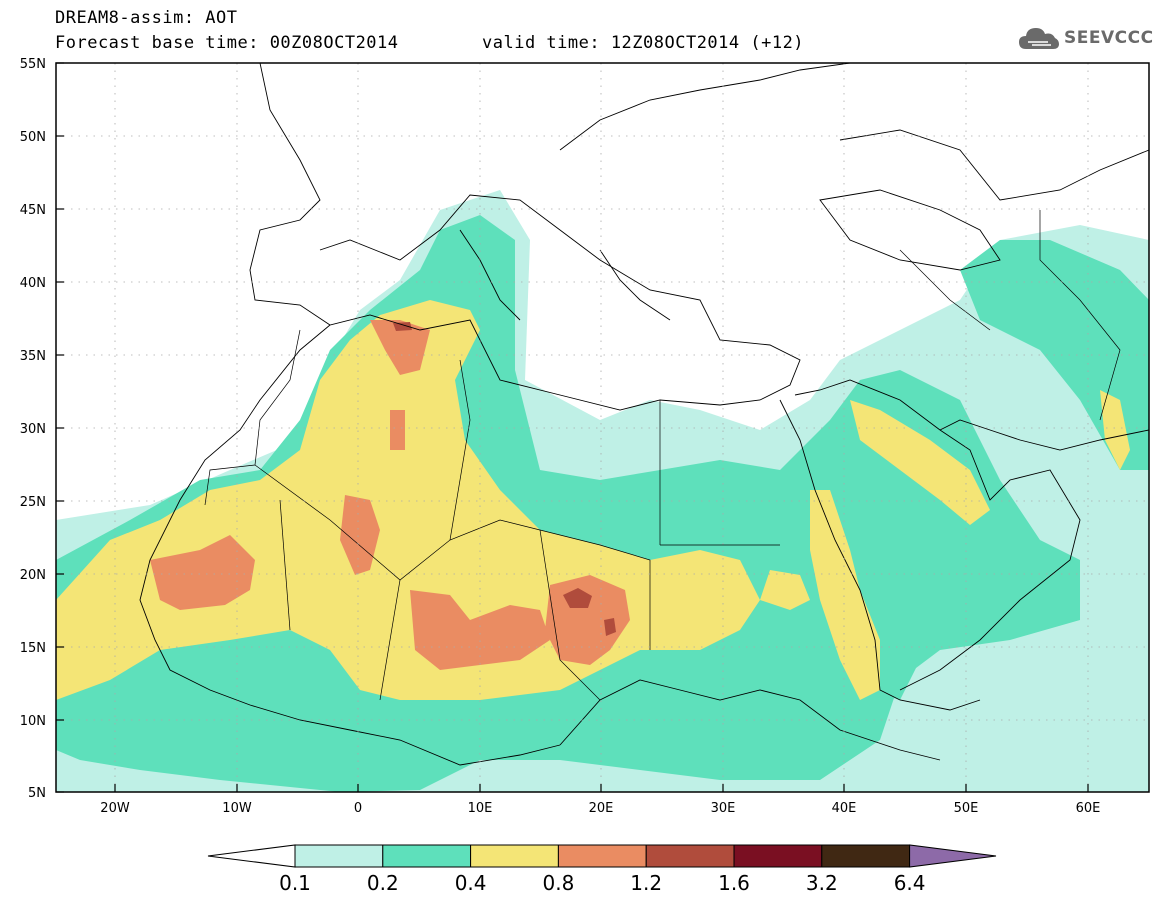 The height and width of the screenshot is (905, 1165). I want to click on colorbar-label: 0.2, so click(383, 883).